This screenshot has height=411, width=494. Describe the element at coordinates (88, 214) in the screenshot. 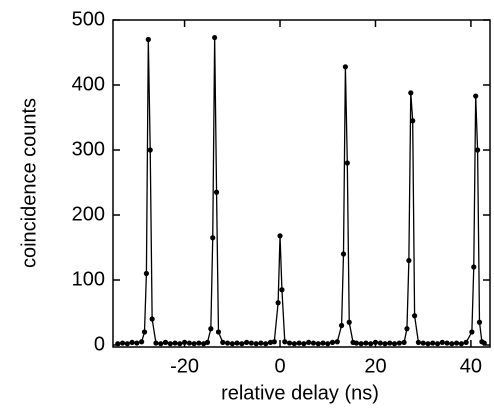

I see `y-tick-label: 200` at that location.